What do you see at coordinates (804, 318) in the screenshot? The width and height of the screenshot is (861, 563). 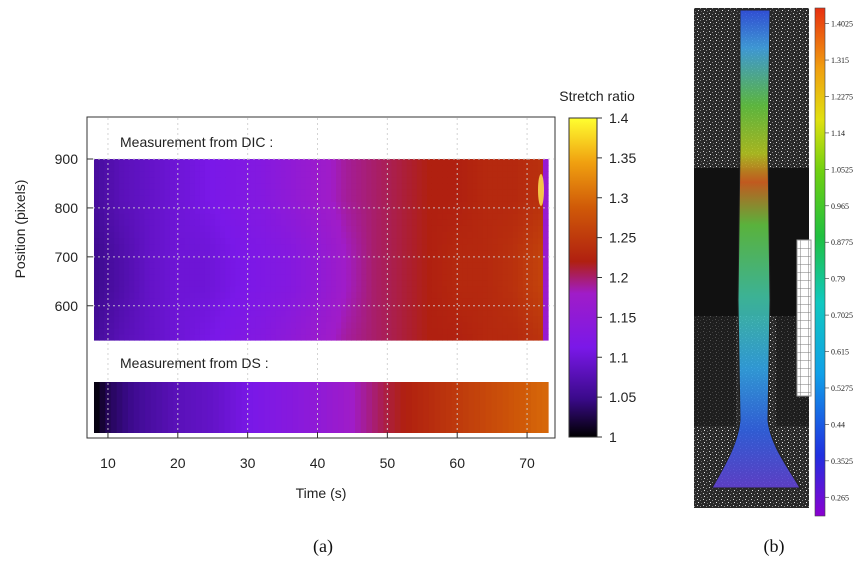 I see `ruler-scale` at bounding box center [804, 318].